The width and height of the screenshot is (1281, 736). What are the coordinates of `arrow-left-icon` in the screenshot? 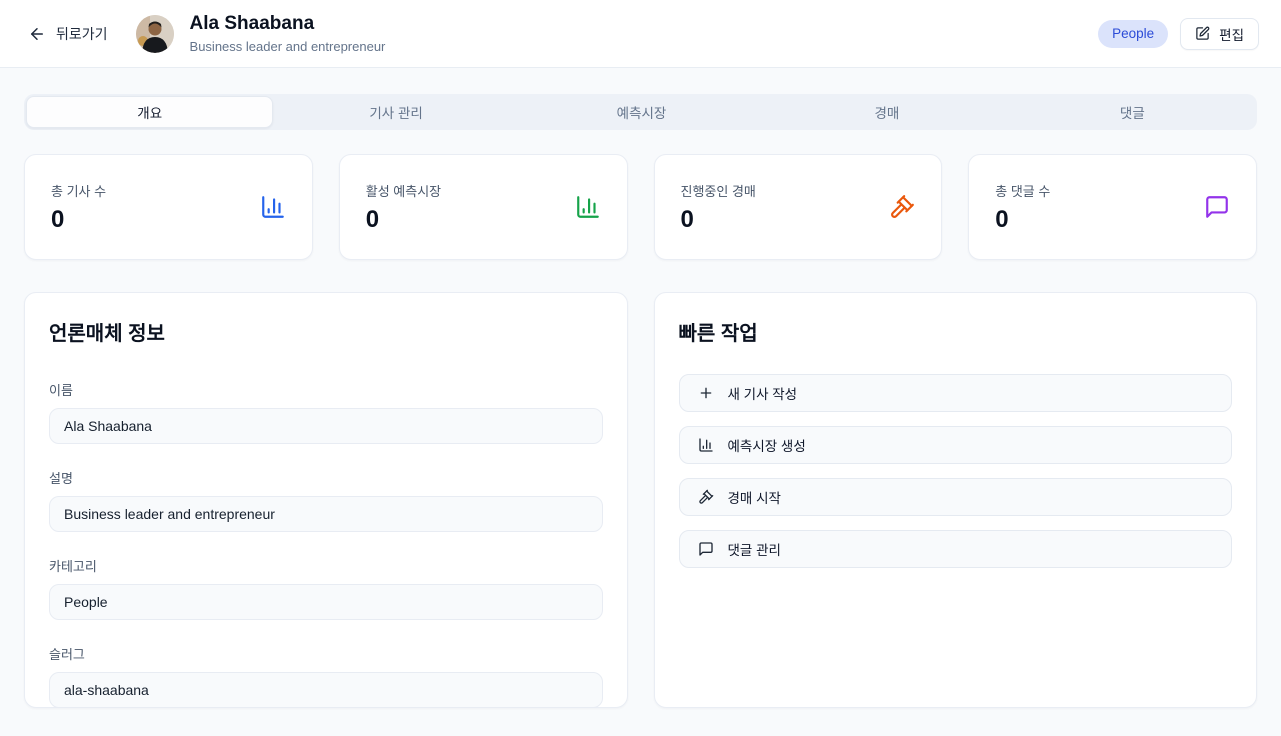 It's located at (37, 34).